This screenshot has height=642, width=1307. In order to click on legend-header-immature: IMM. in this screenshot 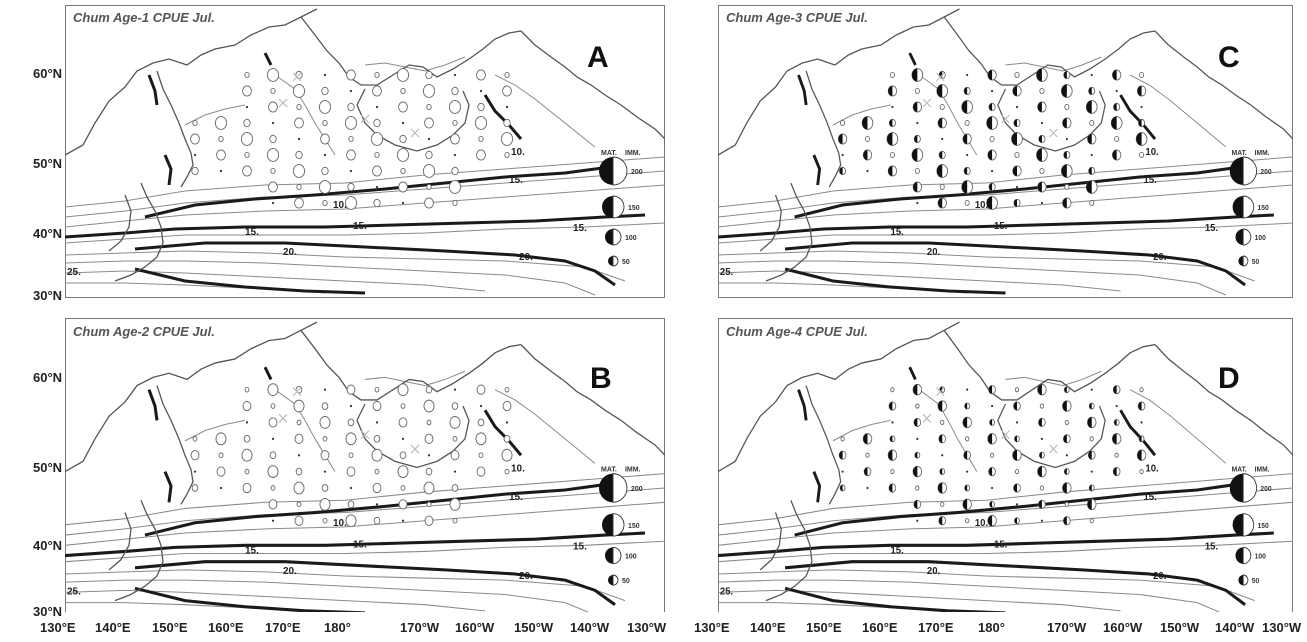, I will do `click(633, 153)`.